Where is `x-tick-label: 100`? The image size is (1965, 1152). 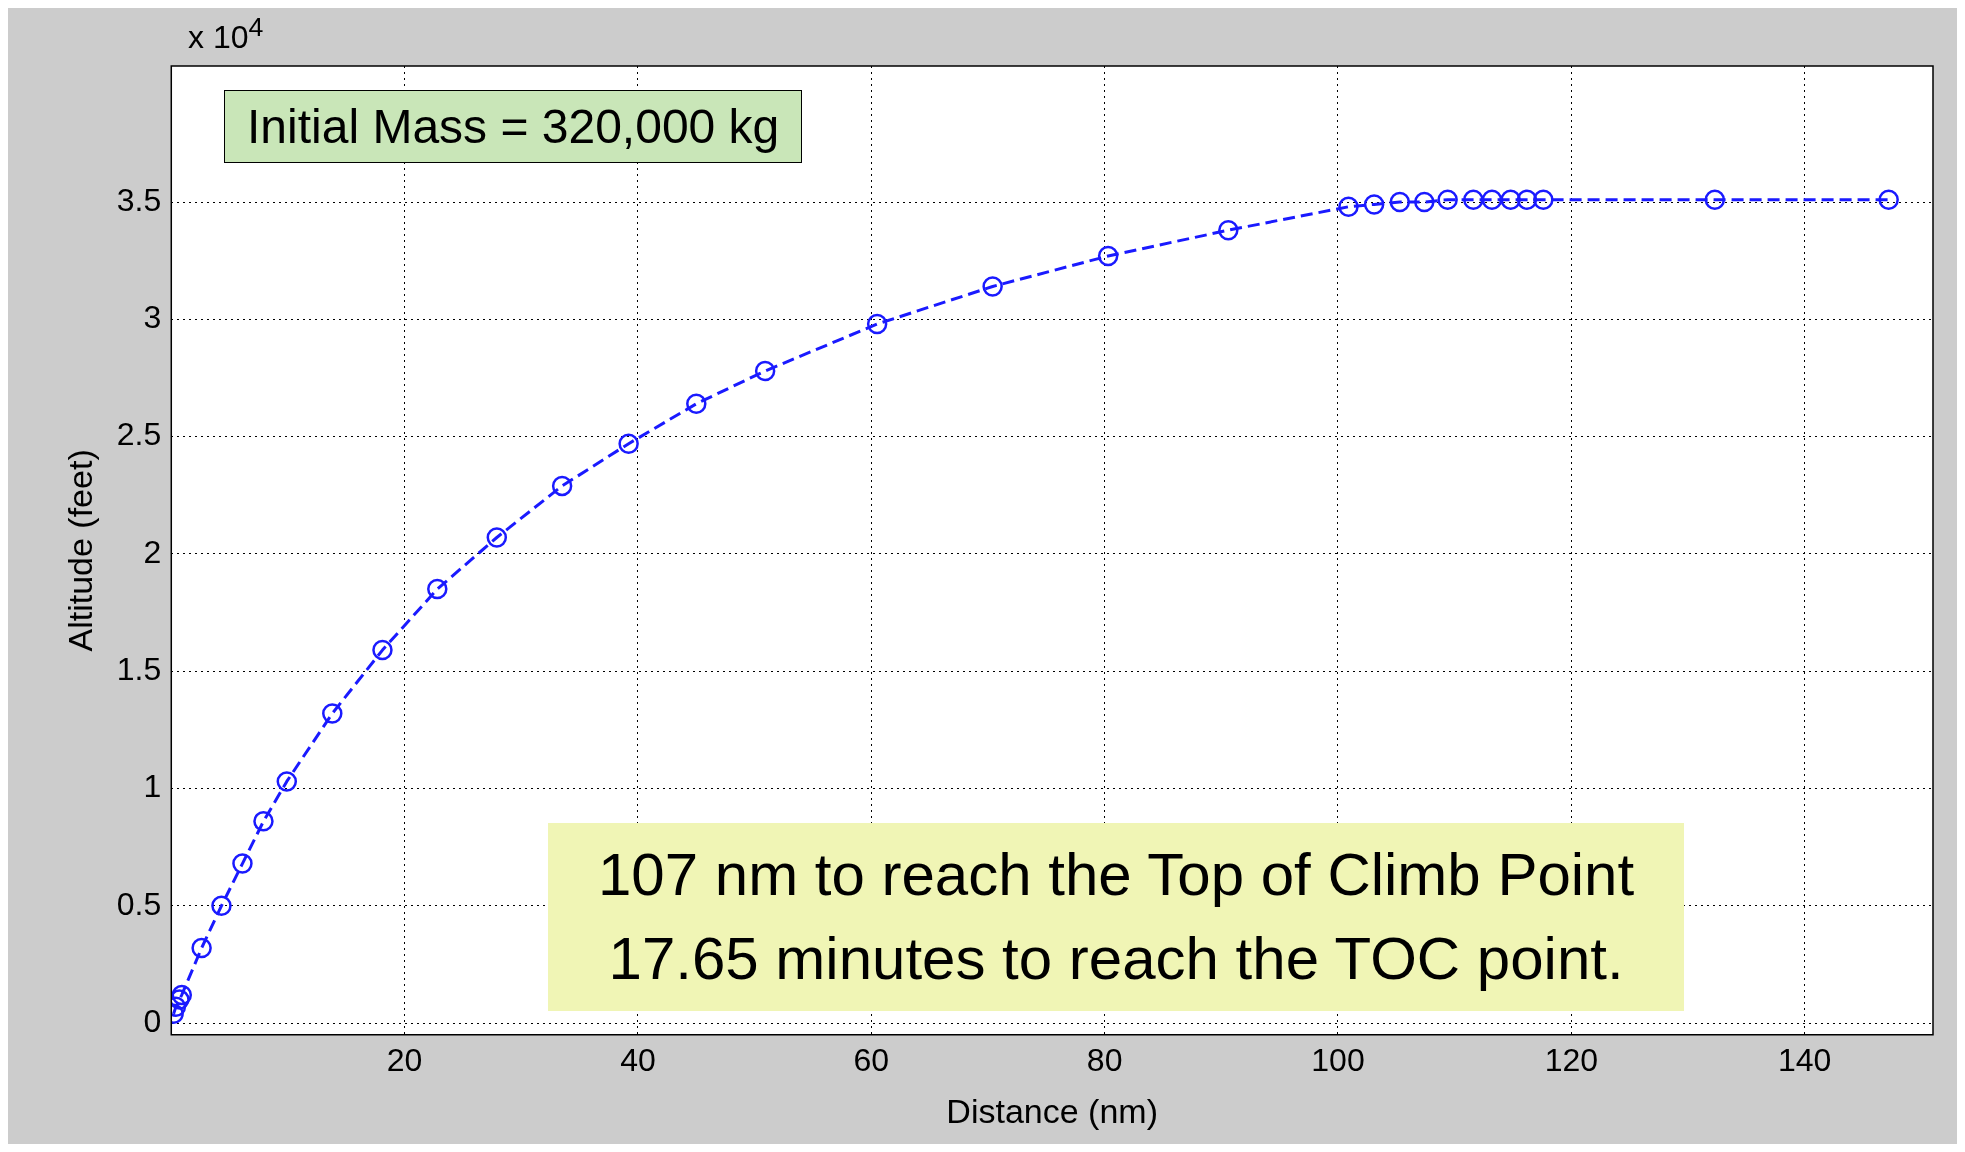 x-tick-label: 100 is located at coordinates (1338, 1059).